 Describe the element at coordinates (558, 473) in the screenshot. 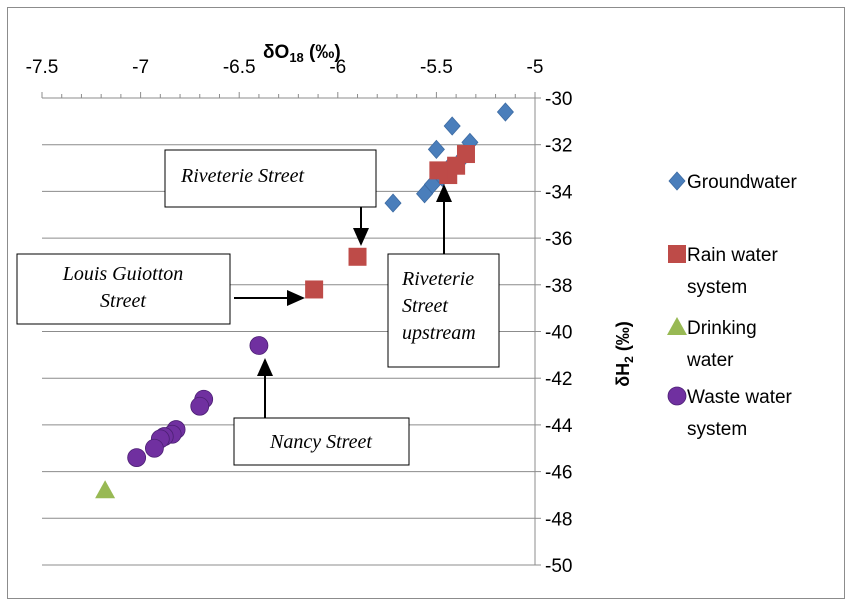

I see `y-tick-label: -46` at that location.